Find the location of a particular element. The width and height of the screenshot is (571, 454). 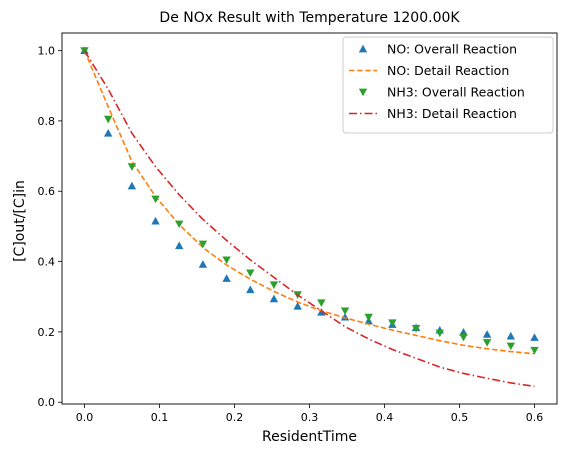

x-axis: 0.0 0.1 0.2 0.3 0.4 0.5 0.6 is located at coordinates (310, 414).